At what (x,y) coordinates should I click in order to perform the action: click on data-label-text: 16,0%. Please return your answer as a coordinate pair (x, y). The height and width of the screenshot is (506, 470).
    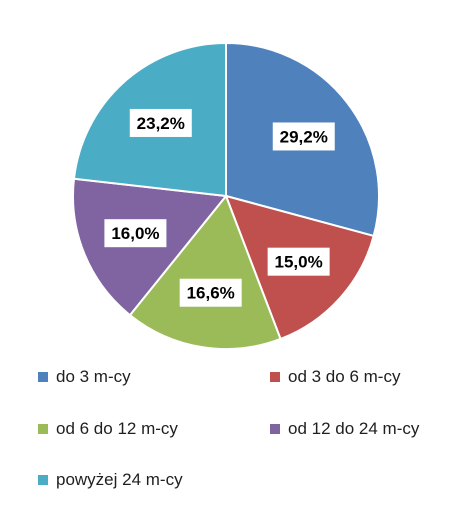
    Looking at the image, I should click on (135, 233).